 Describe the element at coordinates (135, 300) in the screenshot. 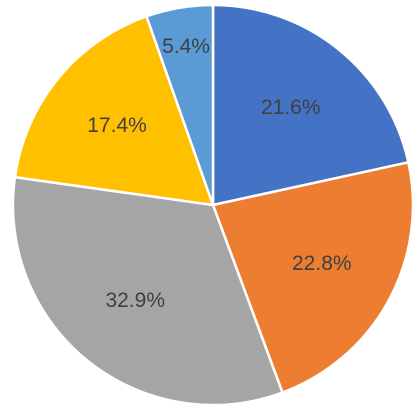

I see `data-label: 32.9%` at that location.